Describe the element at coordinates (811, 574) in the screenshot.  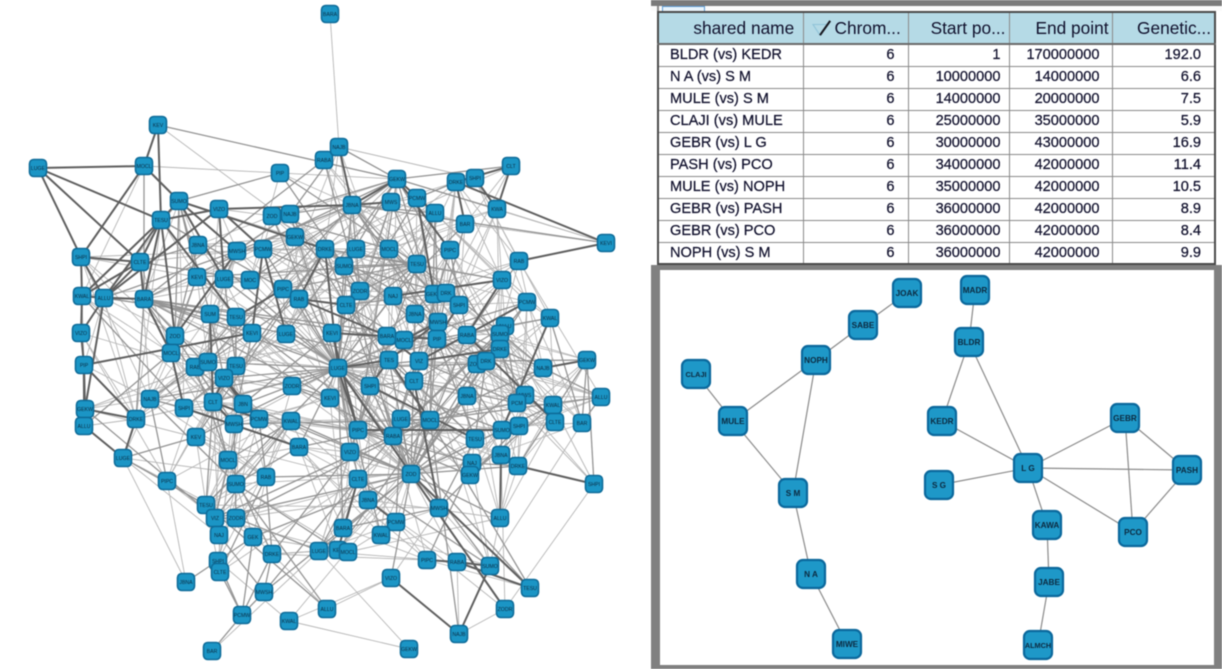
I see `svg-text: N A` at that location.